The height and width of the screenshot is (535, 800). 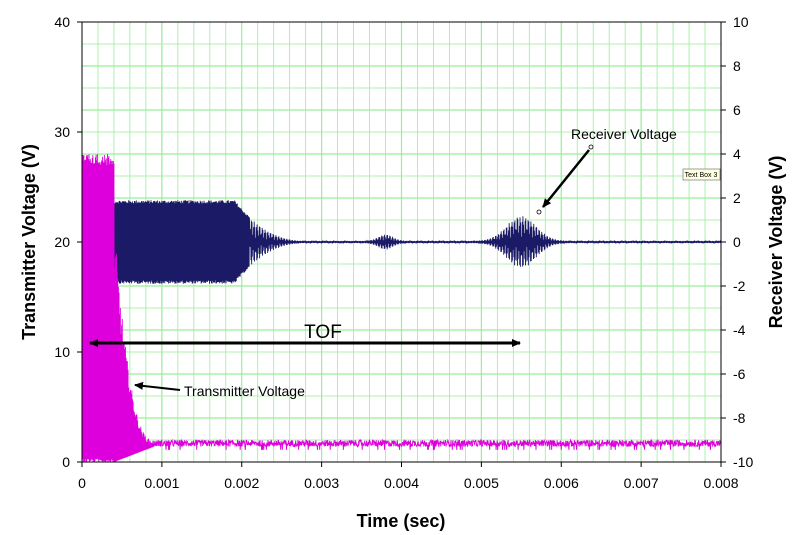 I want to click on receiver-voltage-label: Receiver Voltage, so click(x=624, y=134).